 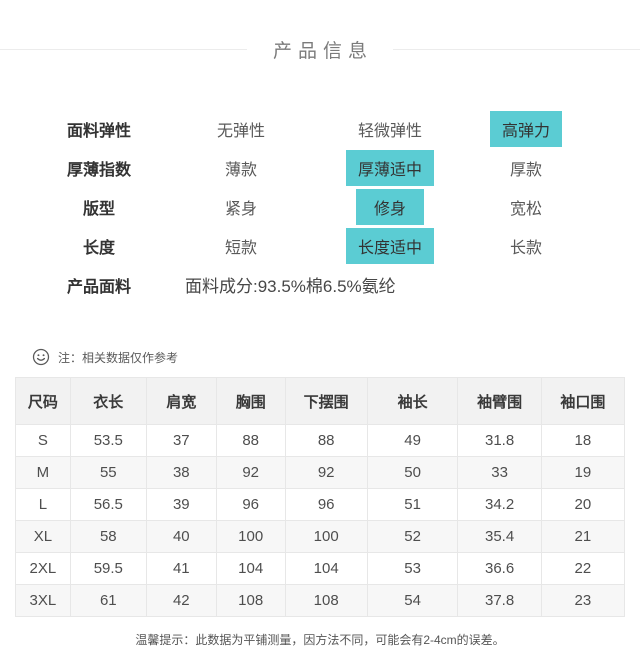 I want to click on size-table-header-cell: 肩宽, so click(x=181, y=401).